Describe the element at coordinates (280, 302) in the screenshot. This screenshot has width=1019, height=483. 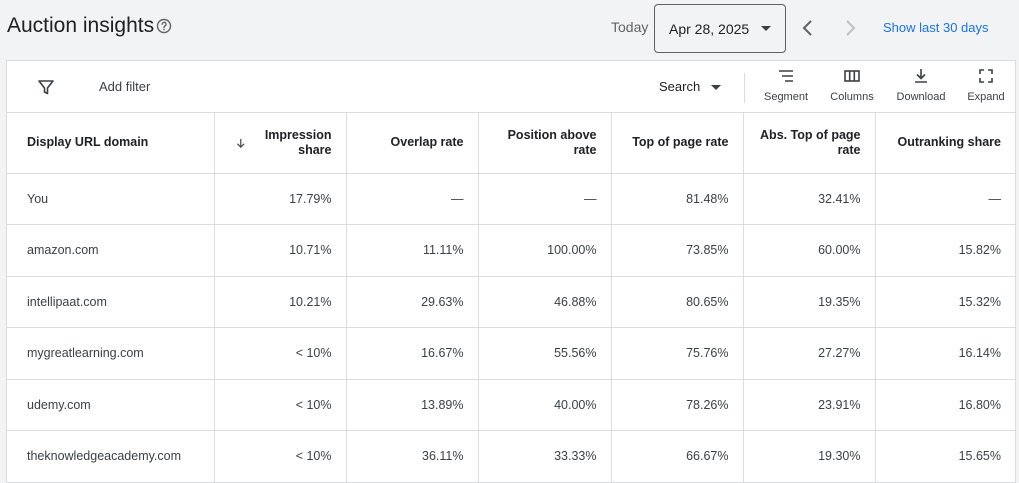
I see `cell-impression-share: 10.21%` at that location.